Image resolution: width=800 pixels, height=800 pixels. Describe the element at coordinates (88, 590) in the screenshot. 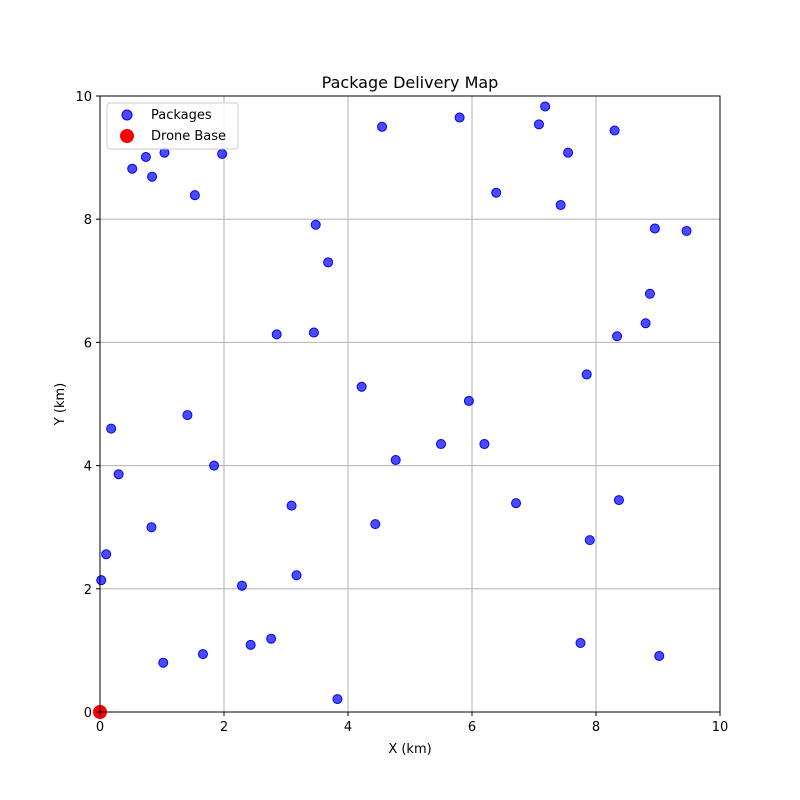

I see `y-tick-label: 2` at that location.